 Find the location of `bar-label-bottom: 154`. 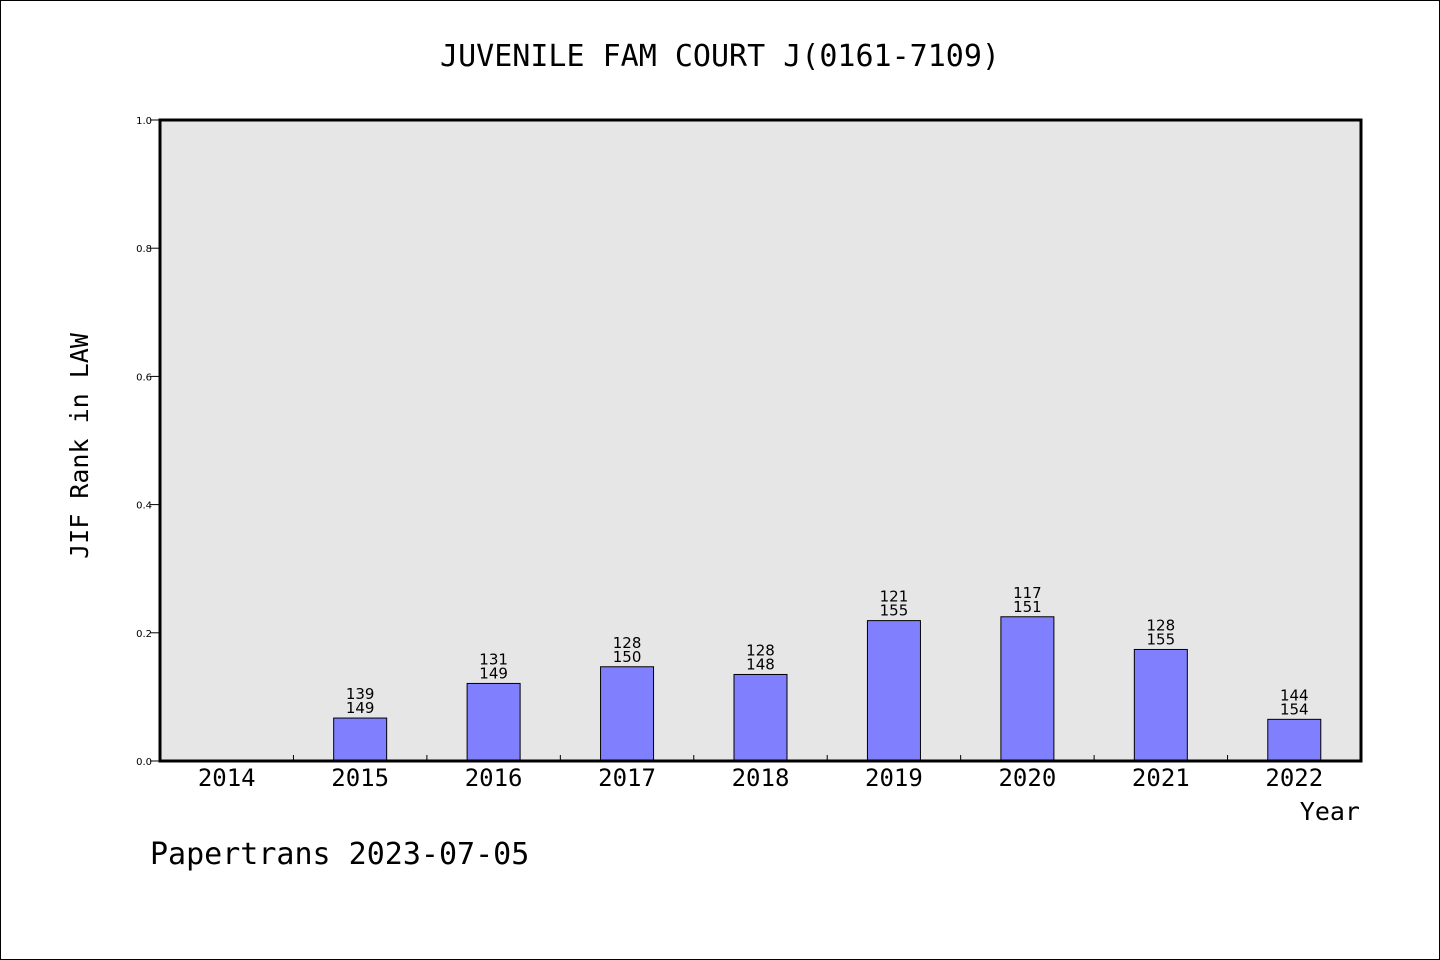

bar-label-bottom: 154 is located at coordinates (1294, 709).